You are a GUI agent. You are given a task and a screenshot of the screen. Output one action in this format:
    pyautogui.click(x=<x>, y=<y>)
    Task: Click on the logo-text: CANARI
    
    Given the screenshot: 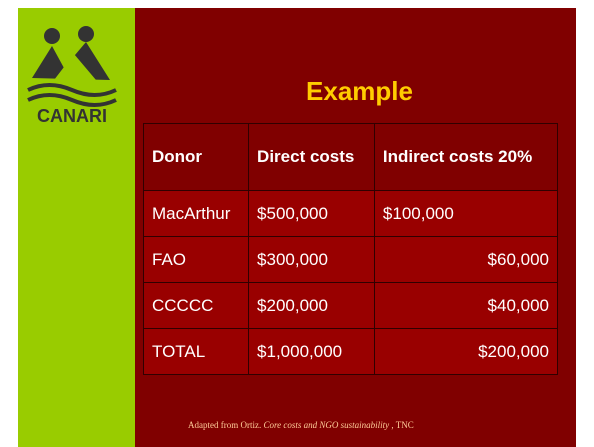 What is the action you would take?
    pyautogui.click(x=72, y=116)
    